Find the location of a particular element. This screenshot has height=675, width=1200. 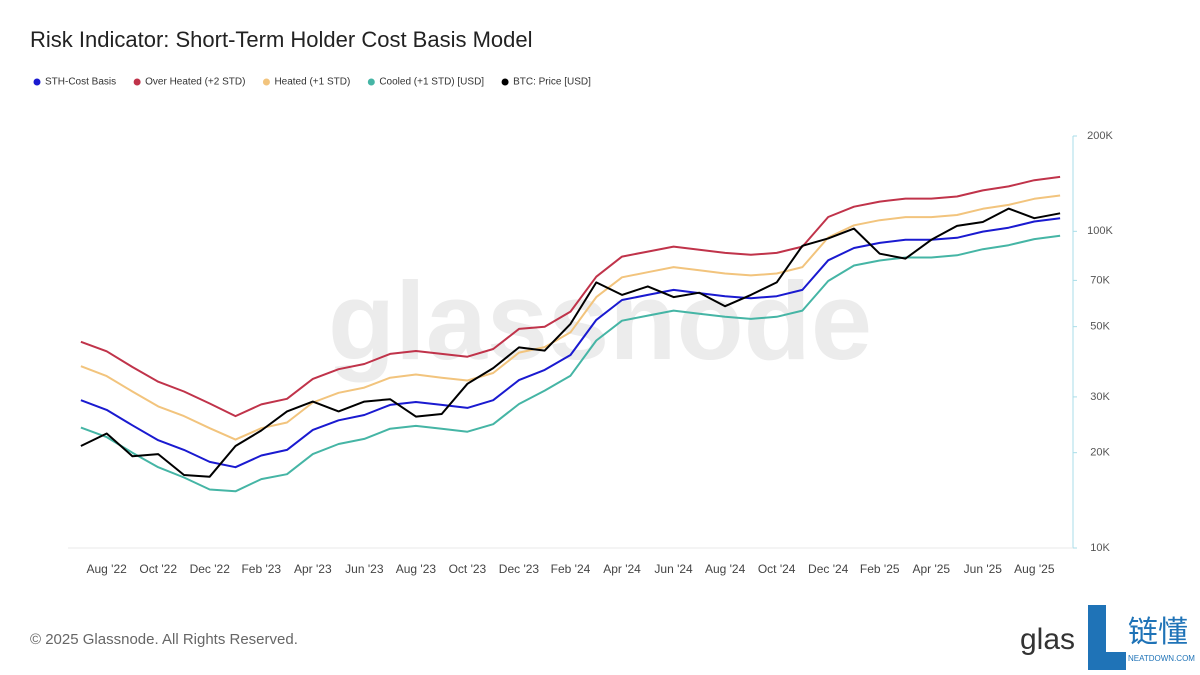

y-tick-label: 10K is located at coordinates (1100, 548).